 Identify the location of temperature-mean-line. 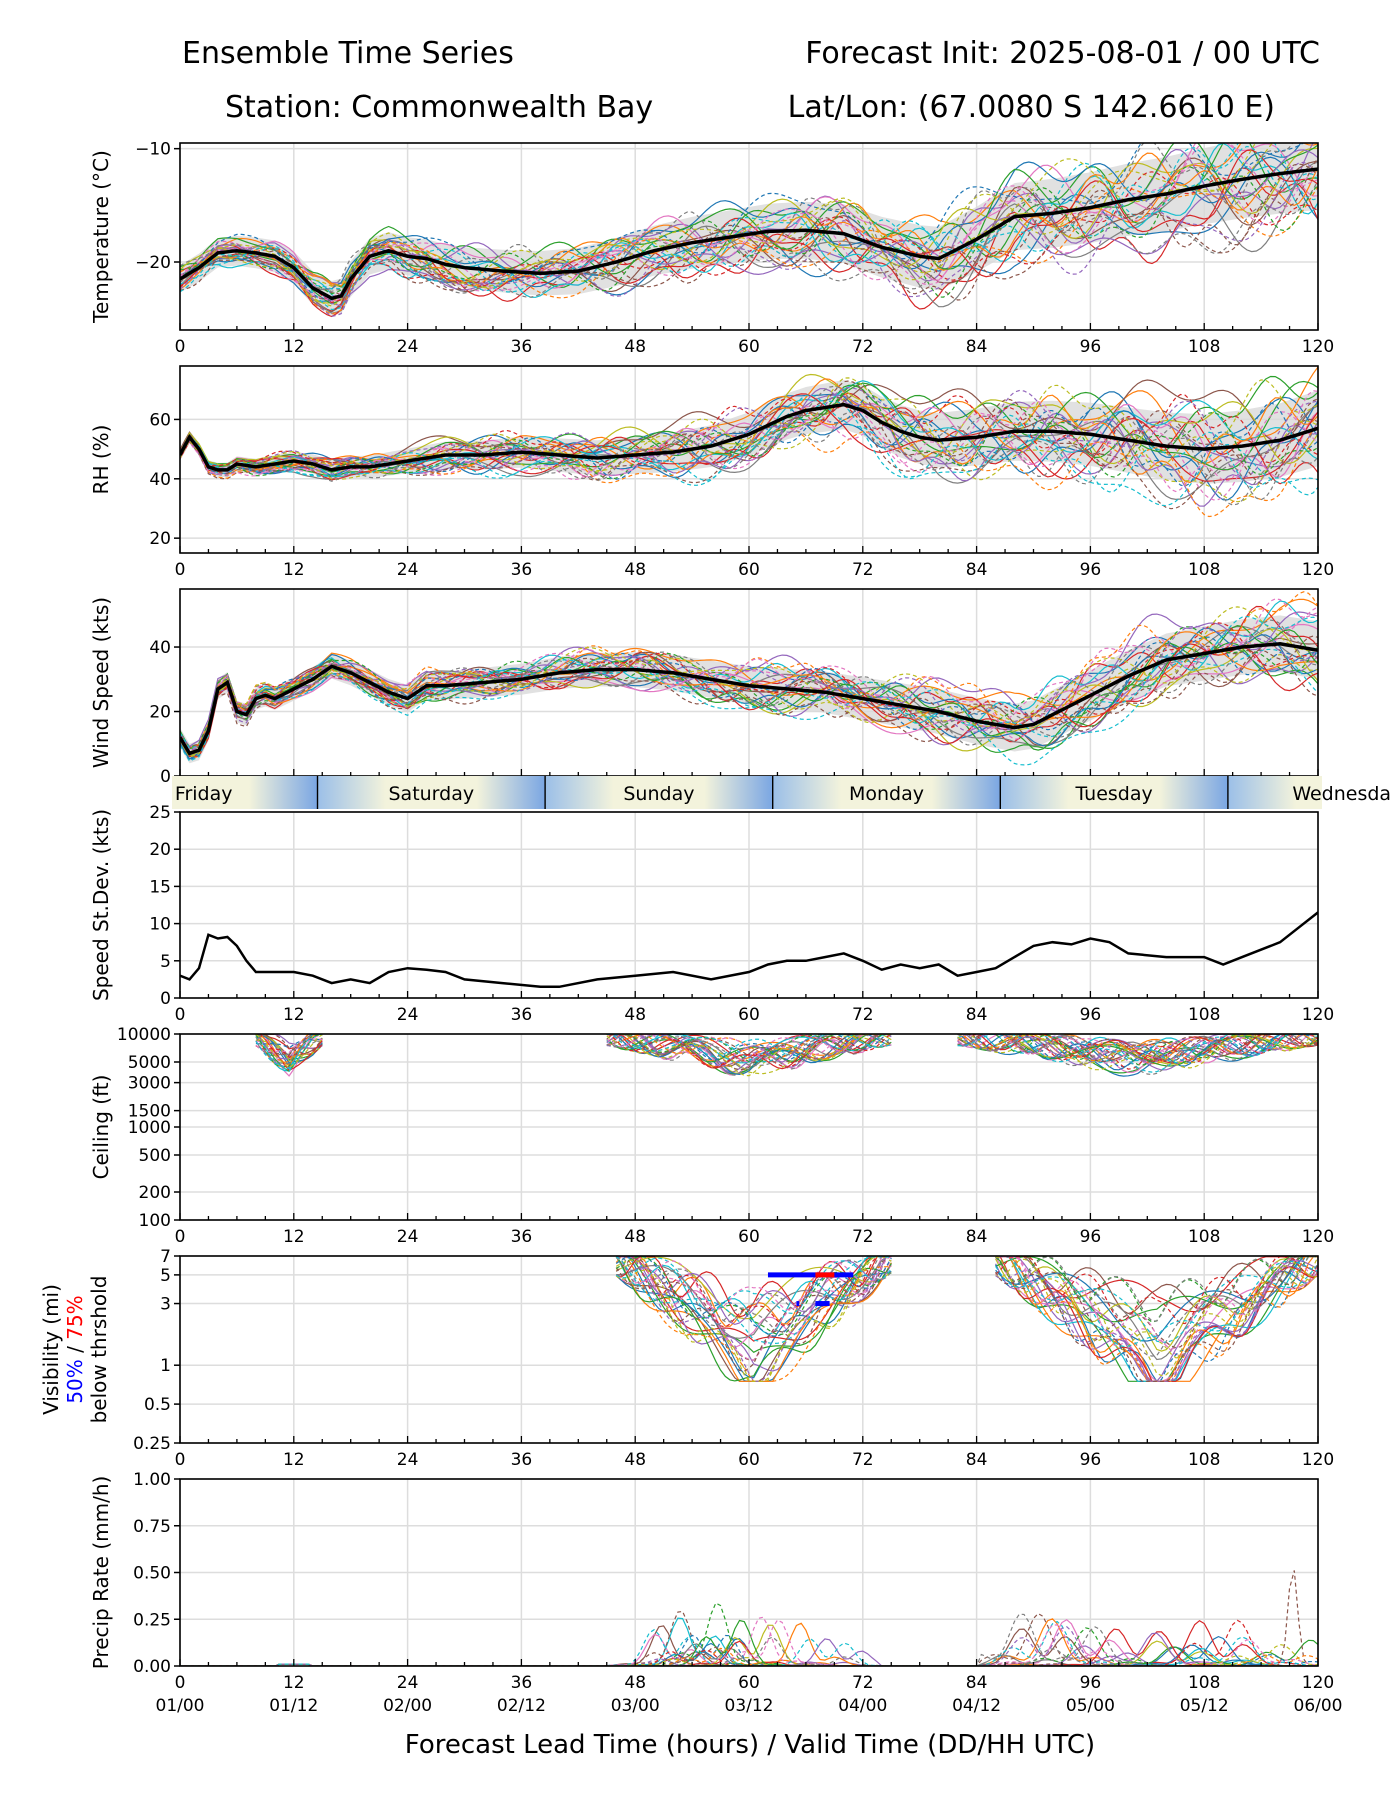
(749, 234).